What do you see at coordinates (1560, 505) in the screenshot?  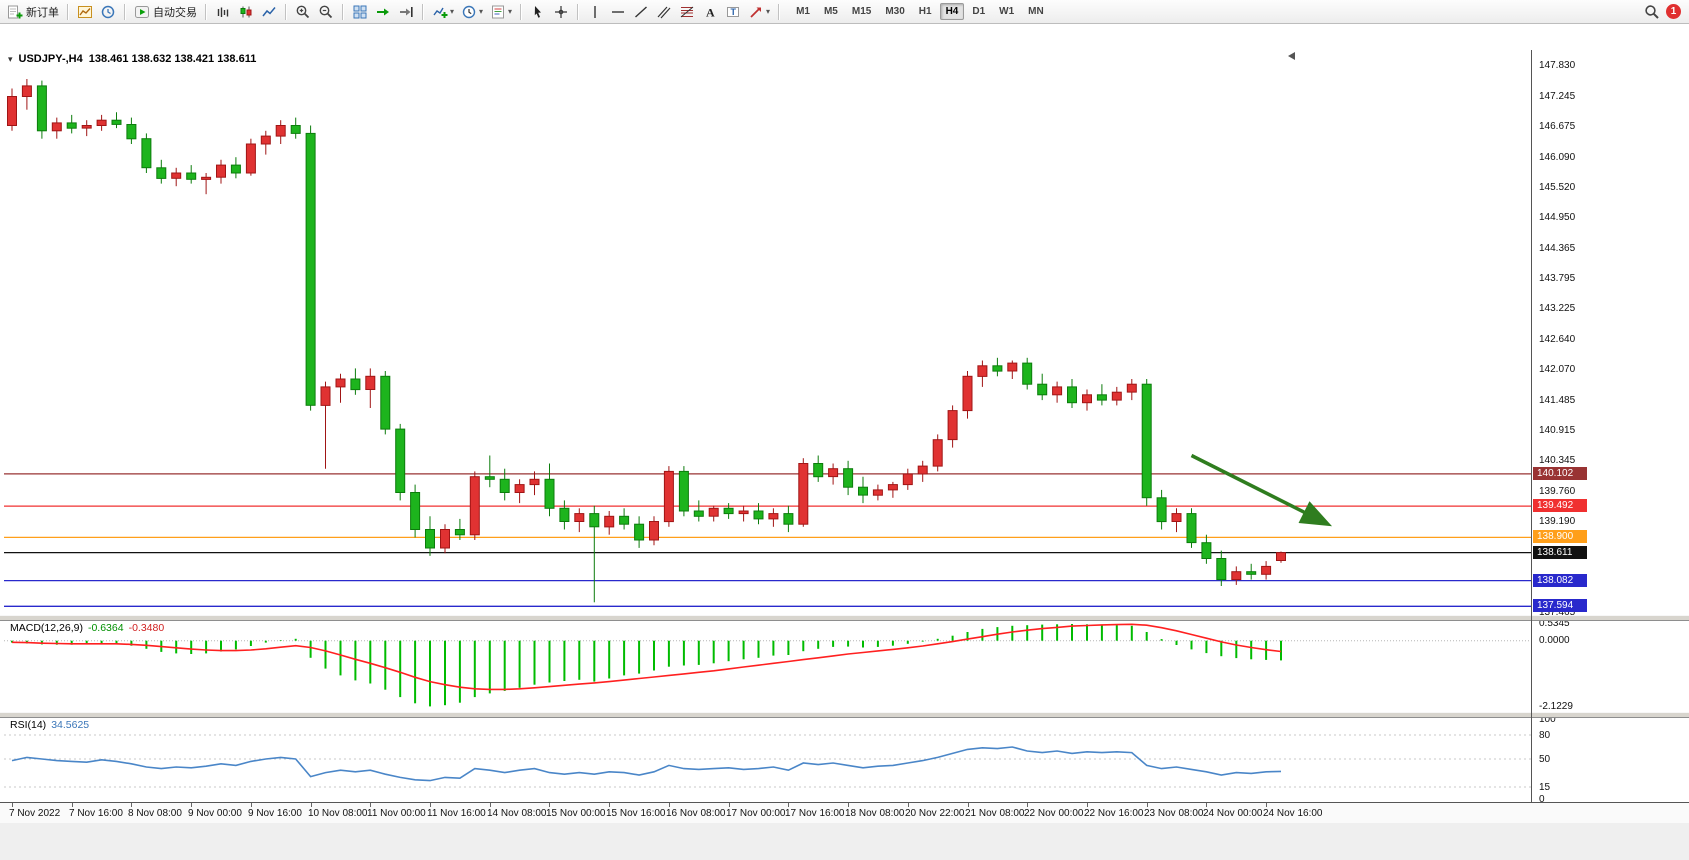 I see `price-line-label: 139.492` at bounding box center [1560, 505].